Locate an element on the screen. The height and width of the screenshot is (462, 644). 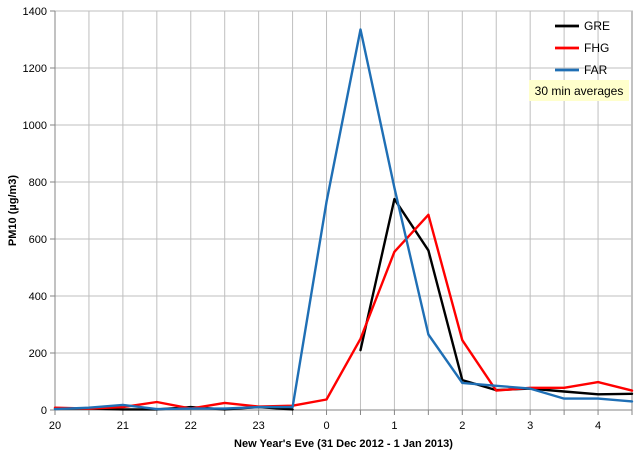
x-tick-label: 23 is located at coordinates (259, 426).